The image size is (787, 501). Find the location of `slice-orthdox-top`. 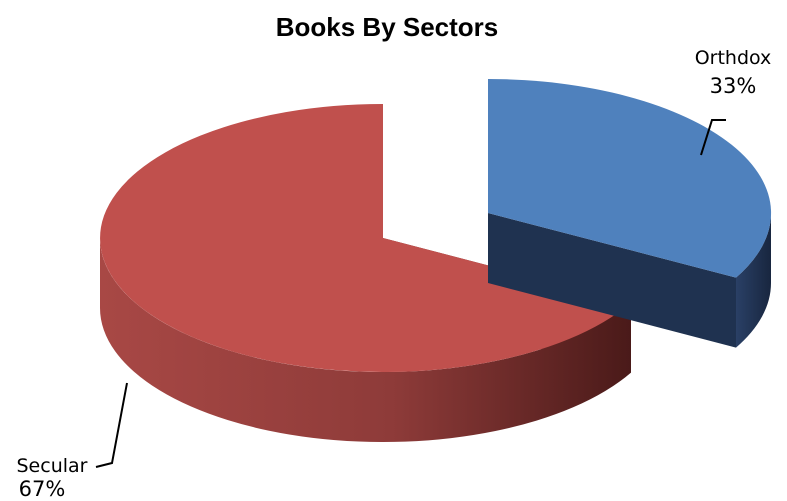

slice-orthdox-top is located at coordinates (630, 178).